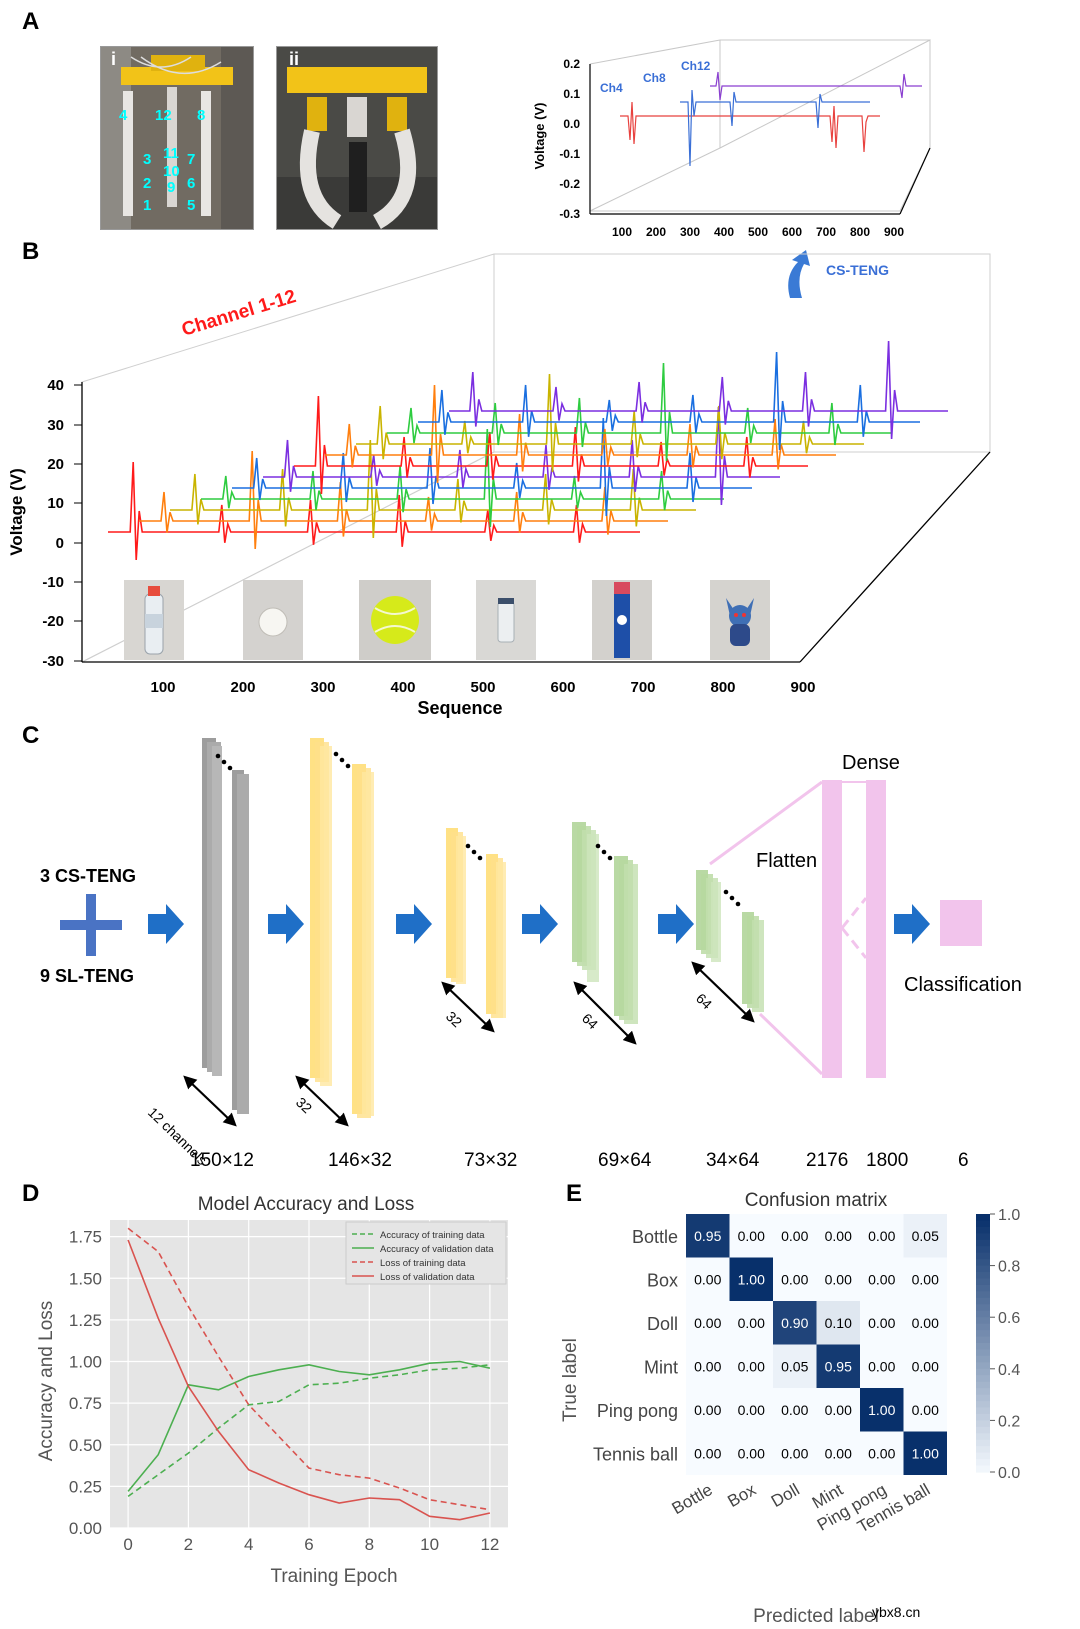  What do you see at coordinates (55, 425) in the screenshot?
I see `b-ytick: 30` at bounding box center [55, 425].